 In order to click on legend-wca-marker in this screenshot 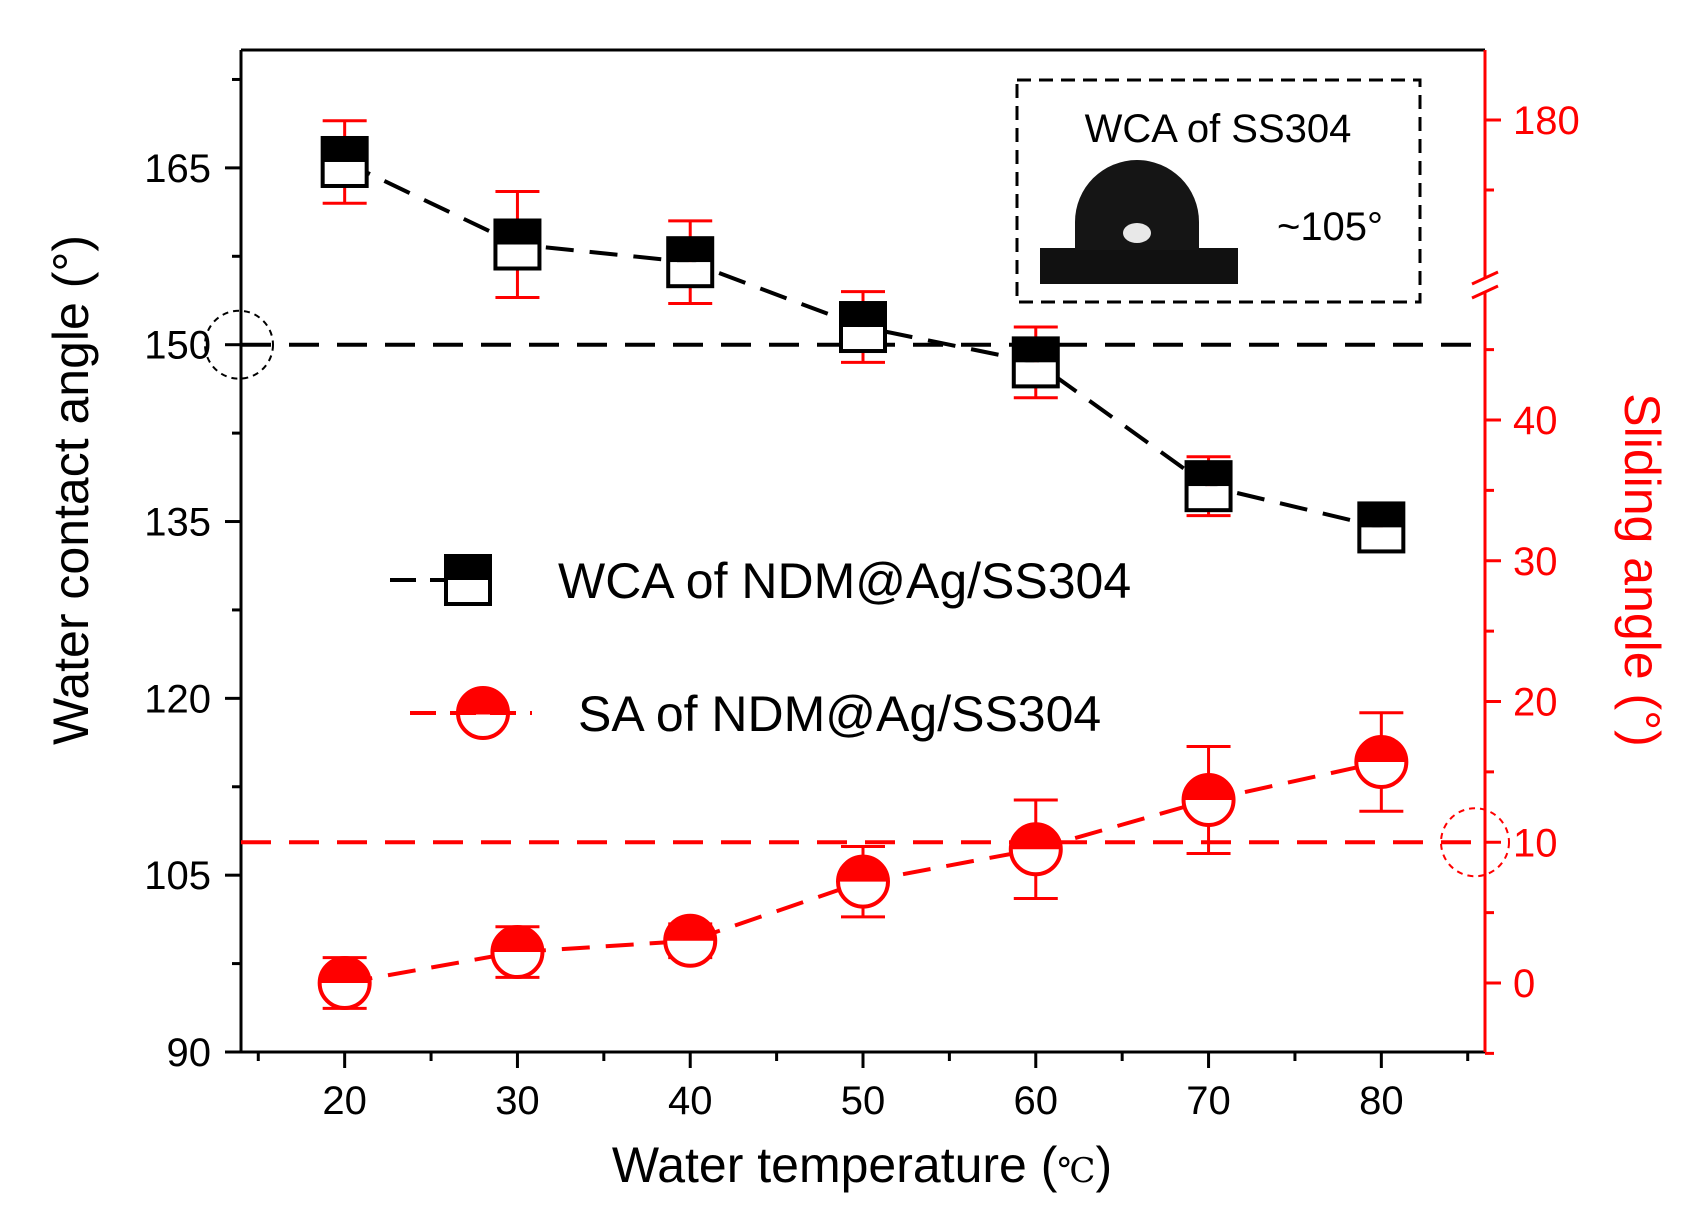, I will do `click(468, 580)`.